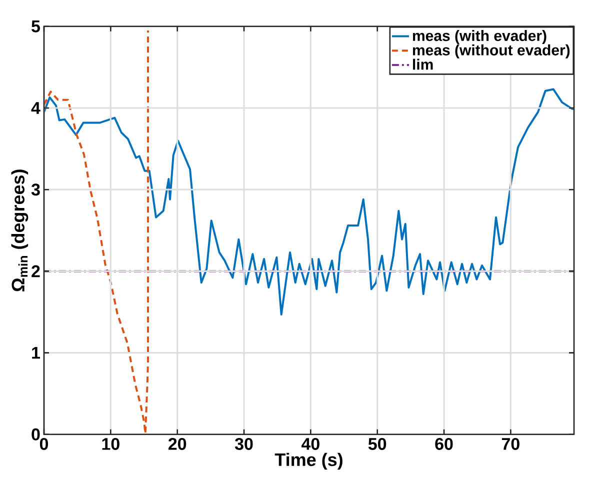 The width and height of the screenshot is (597, 485). Describe the element at coordinates (423, 64) in the screenshot. I see `legend-label: lim` at that location.